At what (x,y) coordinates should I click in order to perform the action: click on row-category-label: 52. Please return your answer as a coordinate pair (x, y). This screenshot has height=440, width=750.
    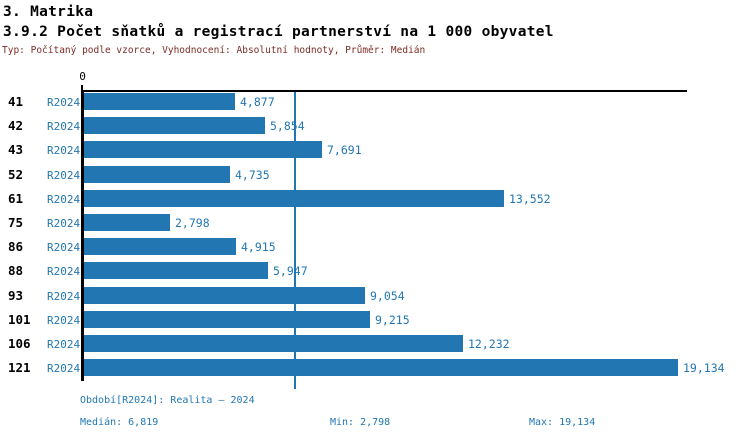
    Looking at the image, I should click on (16, 174).